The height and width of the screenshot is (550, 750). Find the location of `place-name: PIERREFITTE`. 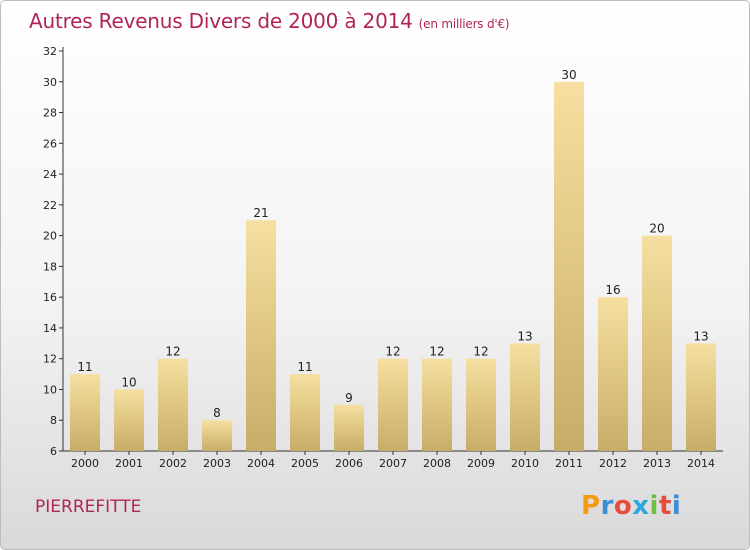

place-name: PIERREFITTE is located at coordinates (88, 507).